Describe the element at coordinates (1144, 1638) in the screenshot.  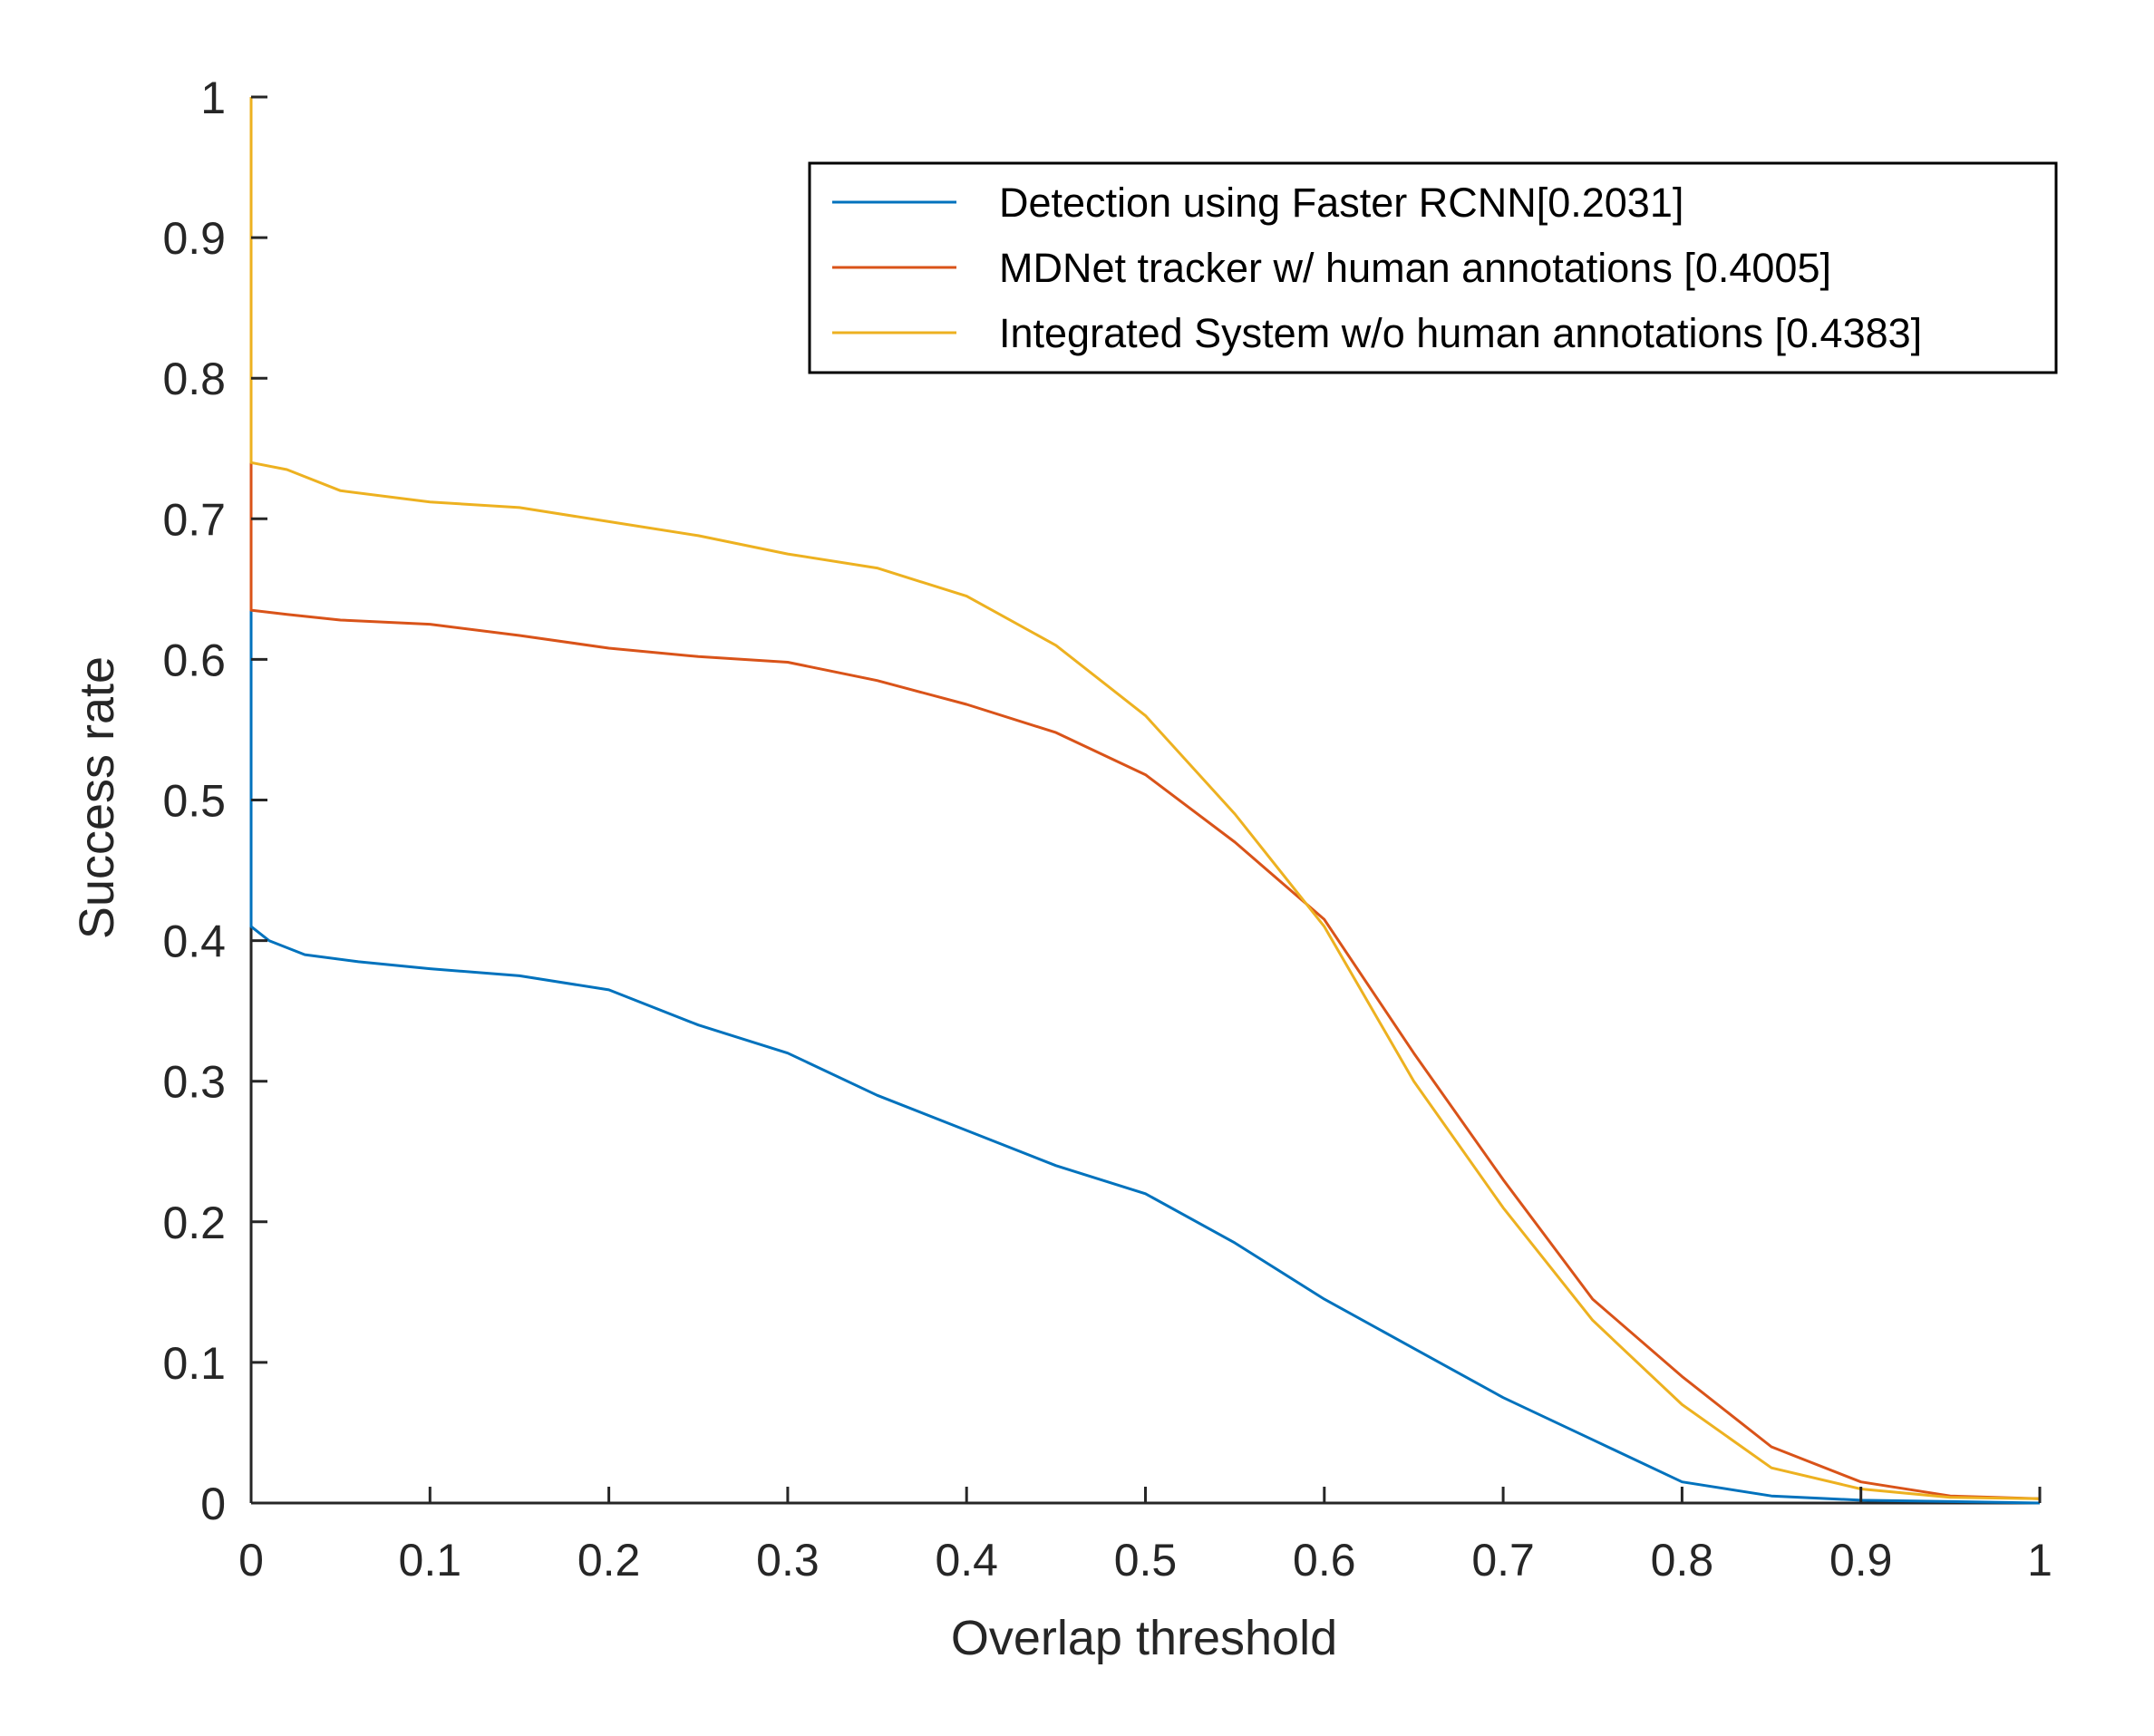
I see `x-axis-label: Overlap threshold` at that location.